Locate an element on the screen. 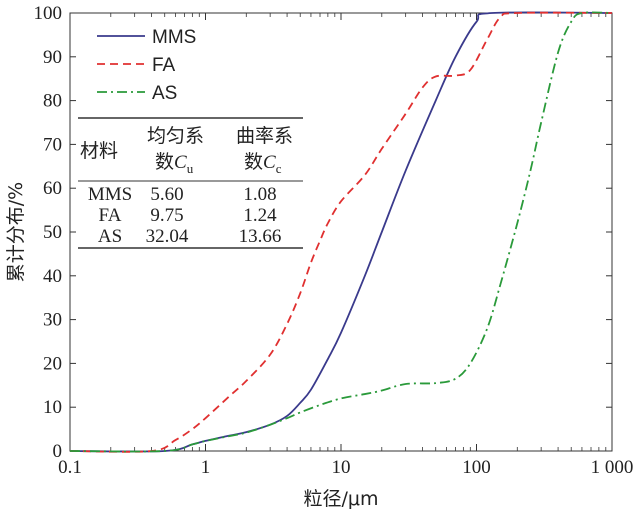 The height and width of the screenshot is (513, 640). legend-label: MMS is located at coordinates (174, 37).